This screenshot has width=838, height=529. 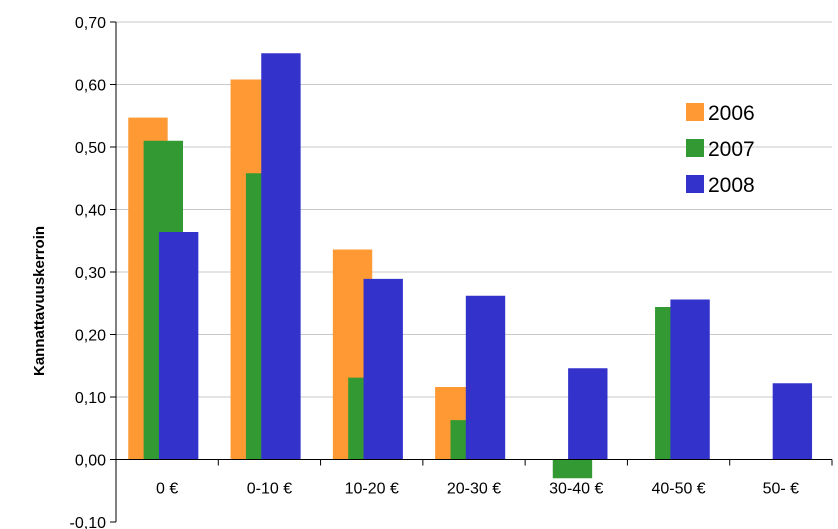 I want to click on y-axis-label: Kannattavuuskerroin, so click(x=39, y=301).